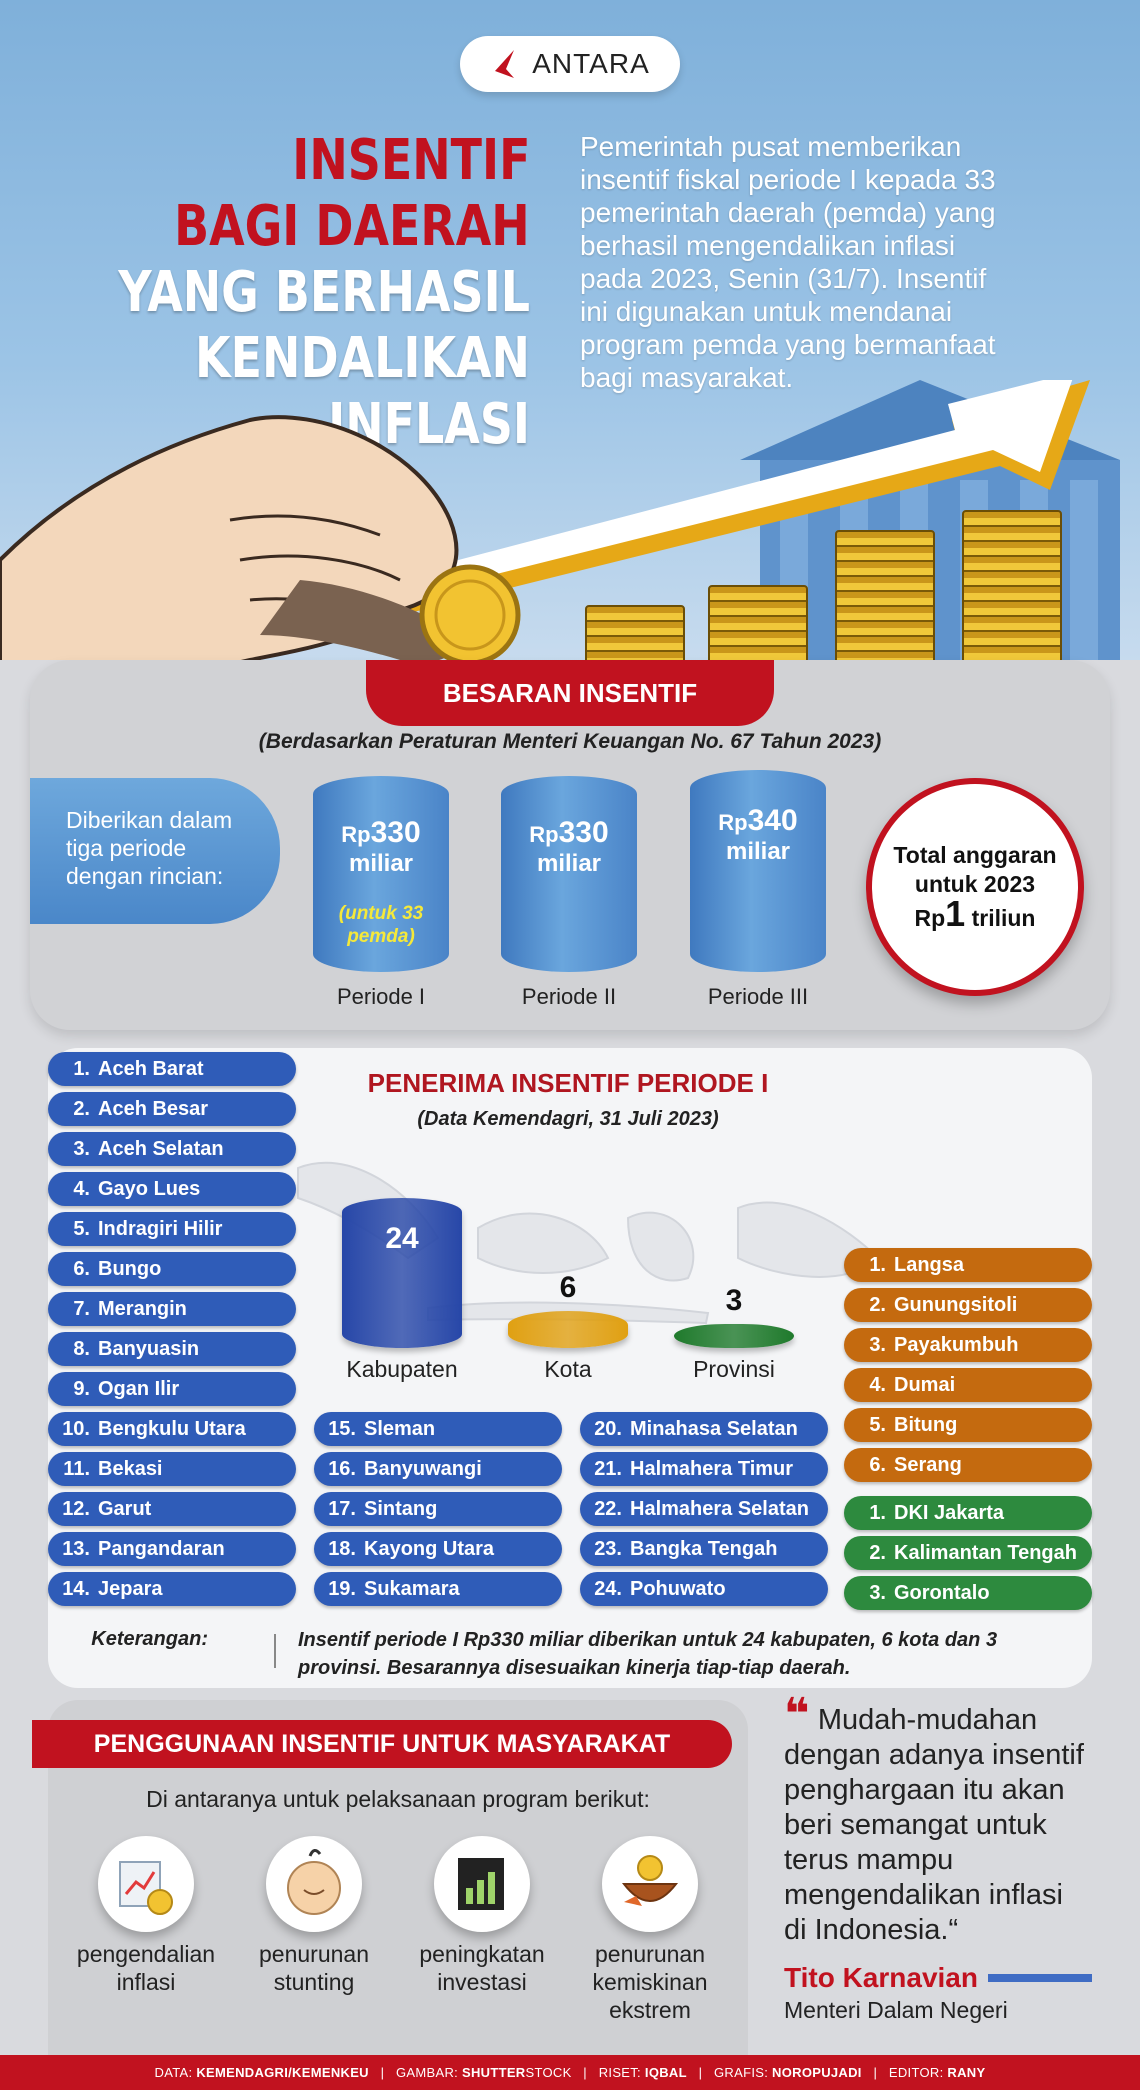 This screenshot has height=2090, width=1140. What do you see at coordinates (968, 1553) in the screenshot?
I see `provinsi-item: 2. Kalimantan Tengah` at bounding box center [968, 1553].